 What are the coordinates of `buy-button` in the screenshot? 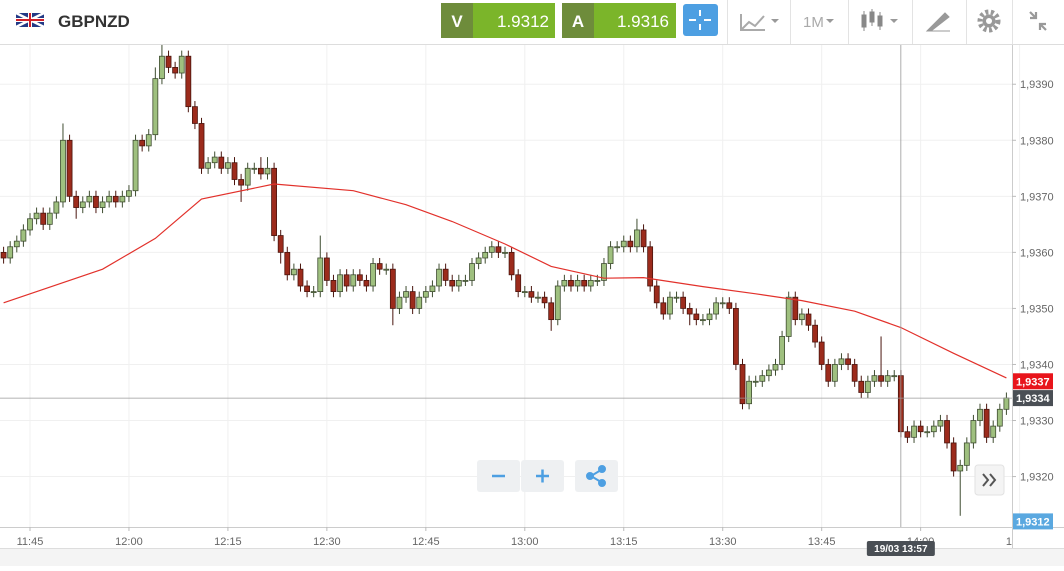 It's located at (578, 20).